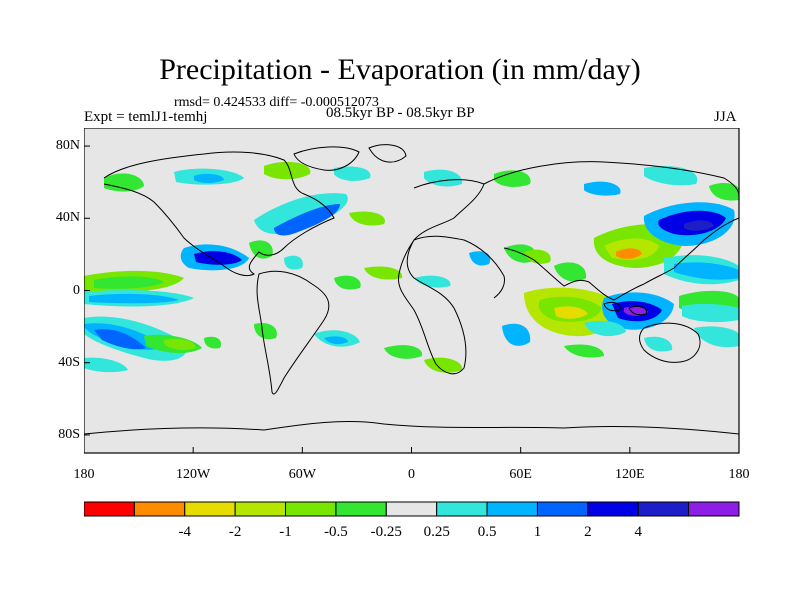 The height and width of the screenshot is (600, 800). What do you see at coordinates (336, 532) in the screenshot?
I see `colorbar-label: -0.5` at bounding box center [336, 532].